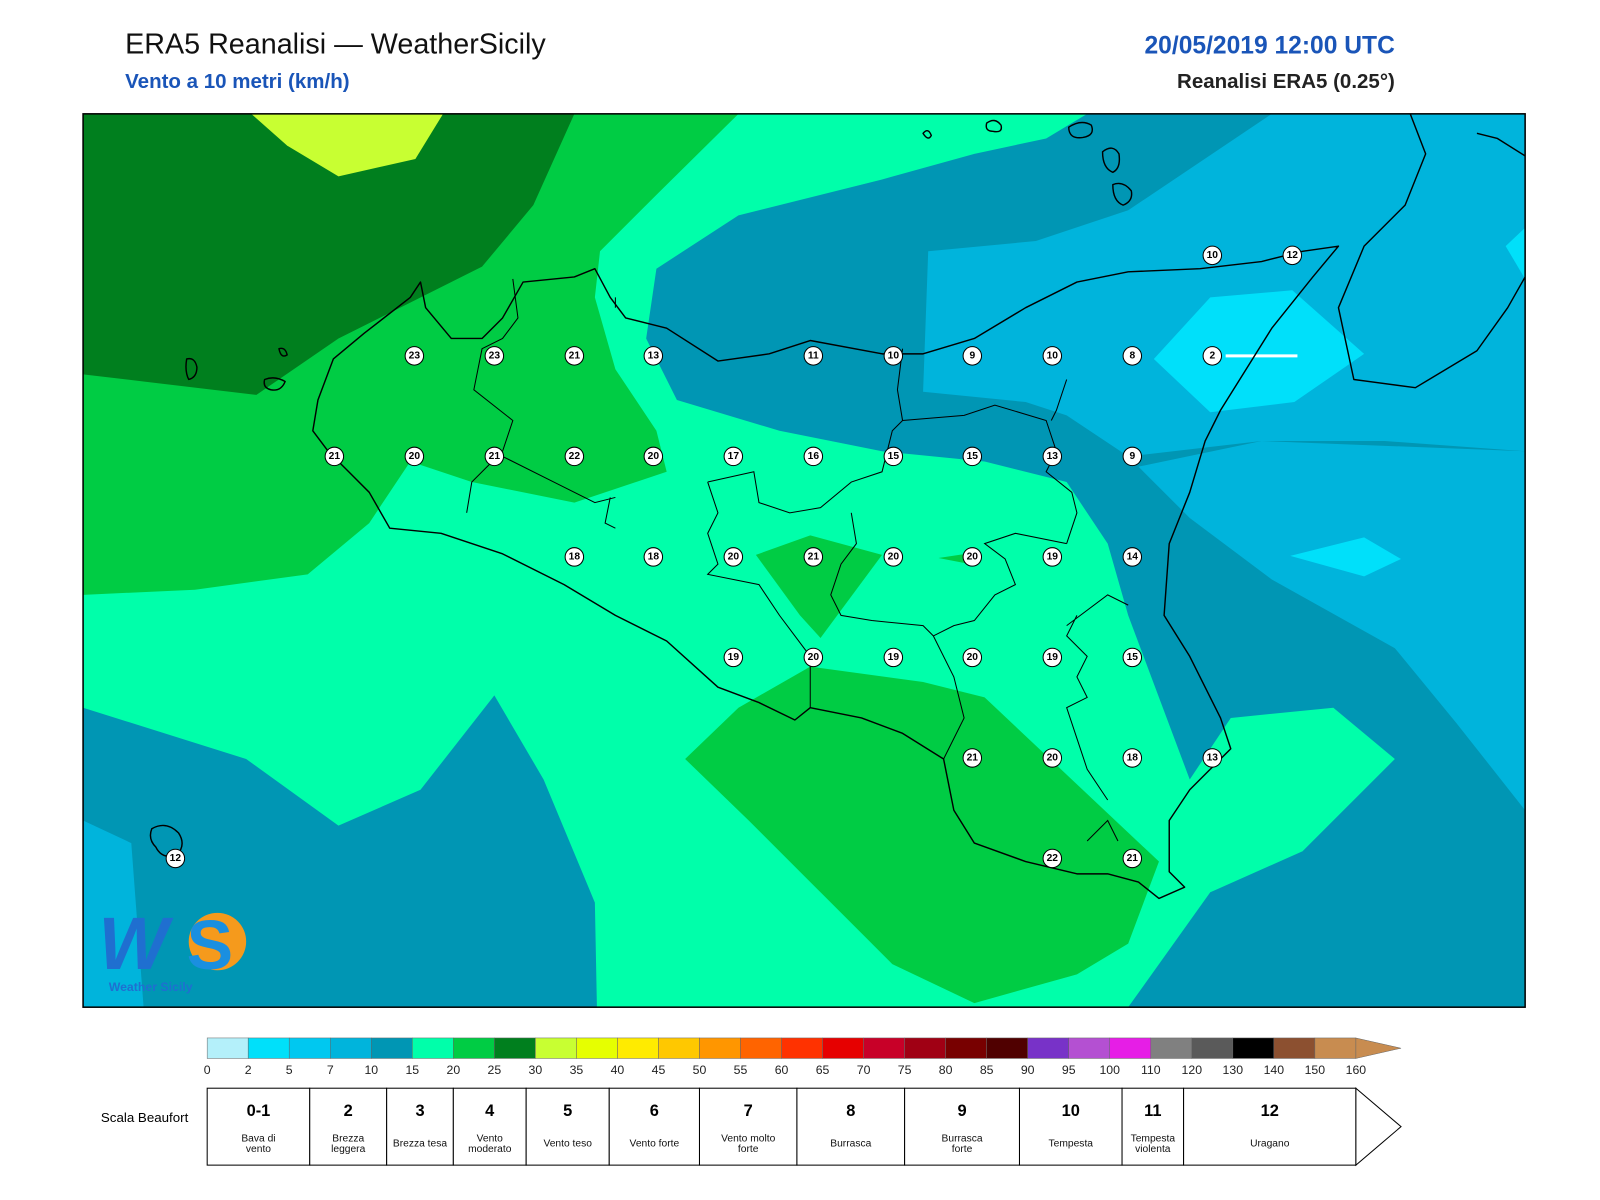 The width and height of the screenshot is (1600, 1200). I want to click on colorbar-tick-label: 120, so click(1192, 1070).